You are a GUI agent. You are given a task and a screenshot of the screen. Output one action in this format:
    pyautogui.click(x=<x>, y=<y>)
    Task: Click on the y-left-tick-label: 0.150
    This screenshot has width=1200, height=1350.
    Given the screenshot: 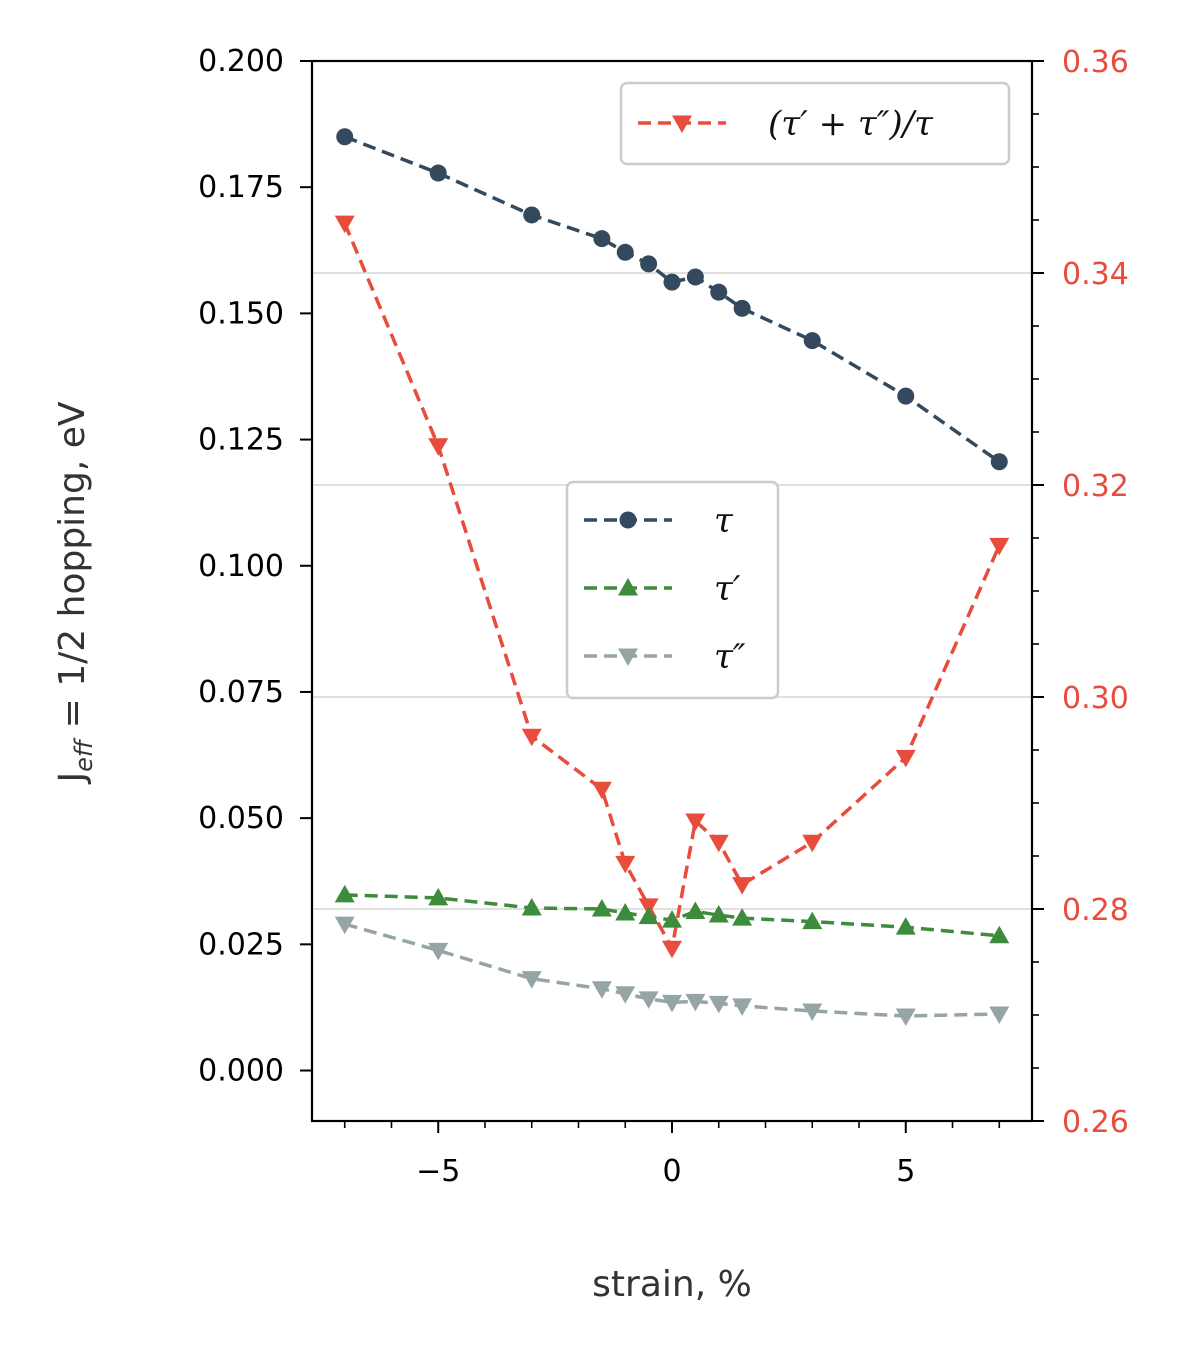 What is the action you would take?
    pyautogui.click(x=241, y=313)
    